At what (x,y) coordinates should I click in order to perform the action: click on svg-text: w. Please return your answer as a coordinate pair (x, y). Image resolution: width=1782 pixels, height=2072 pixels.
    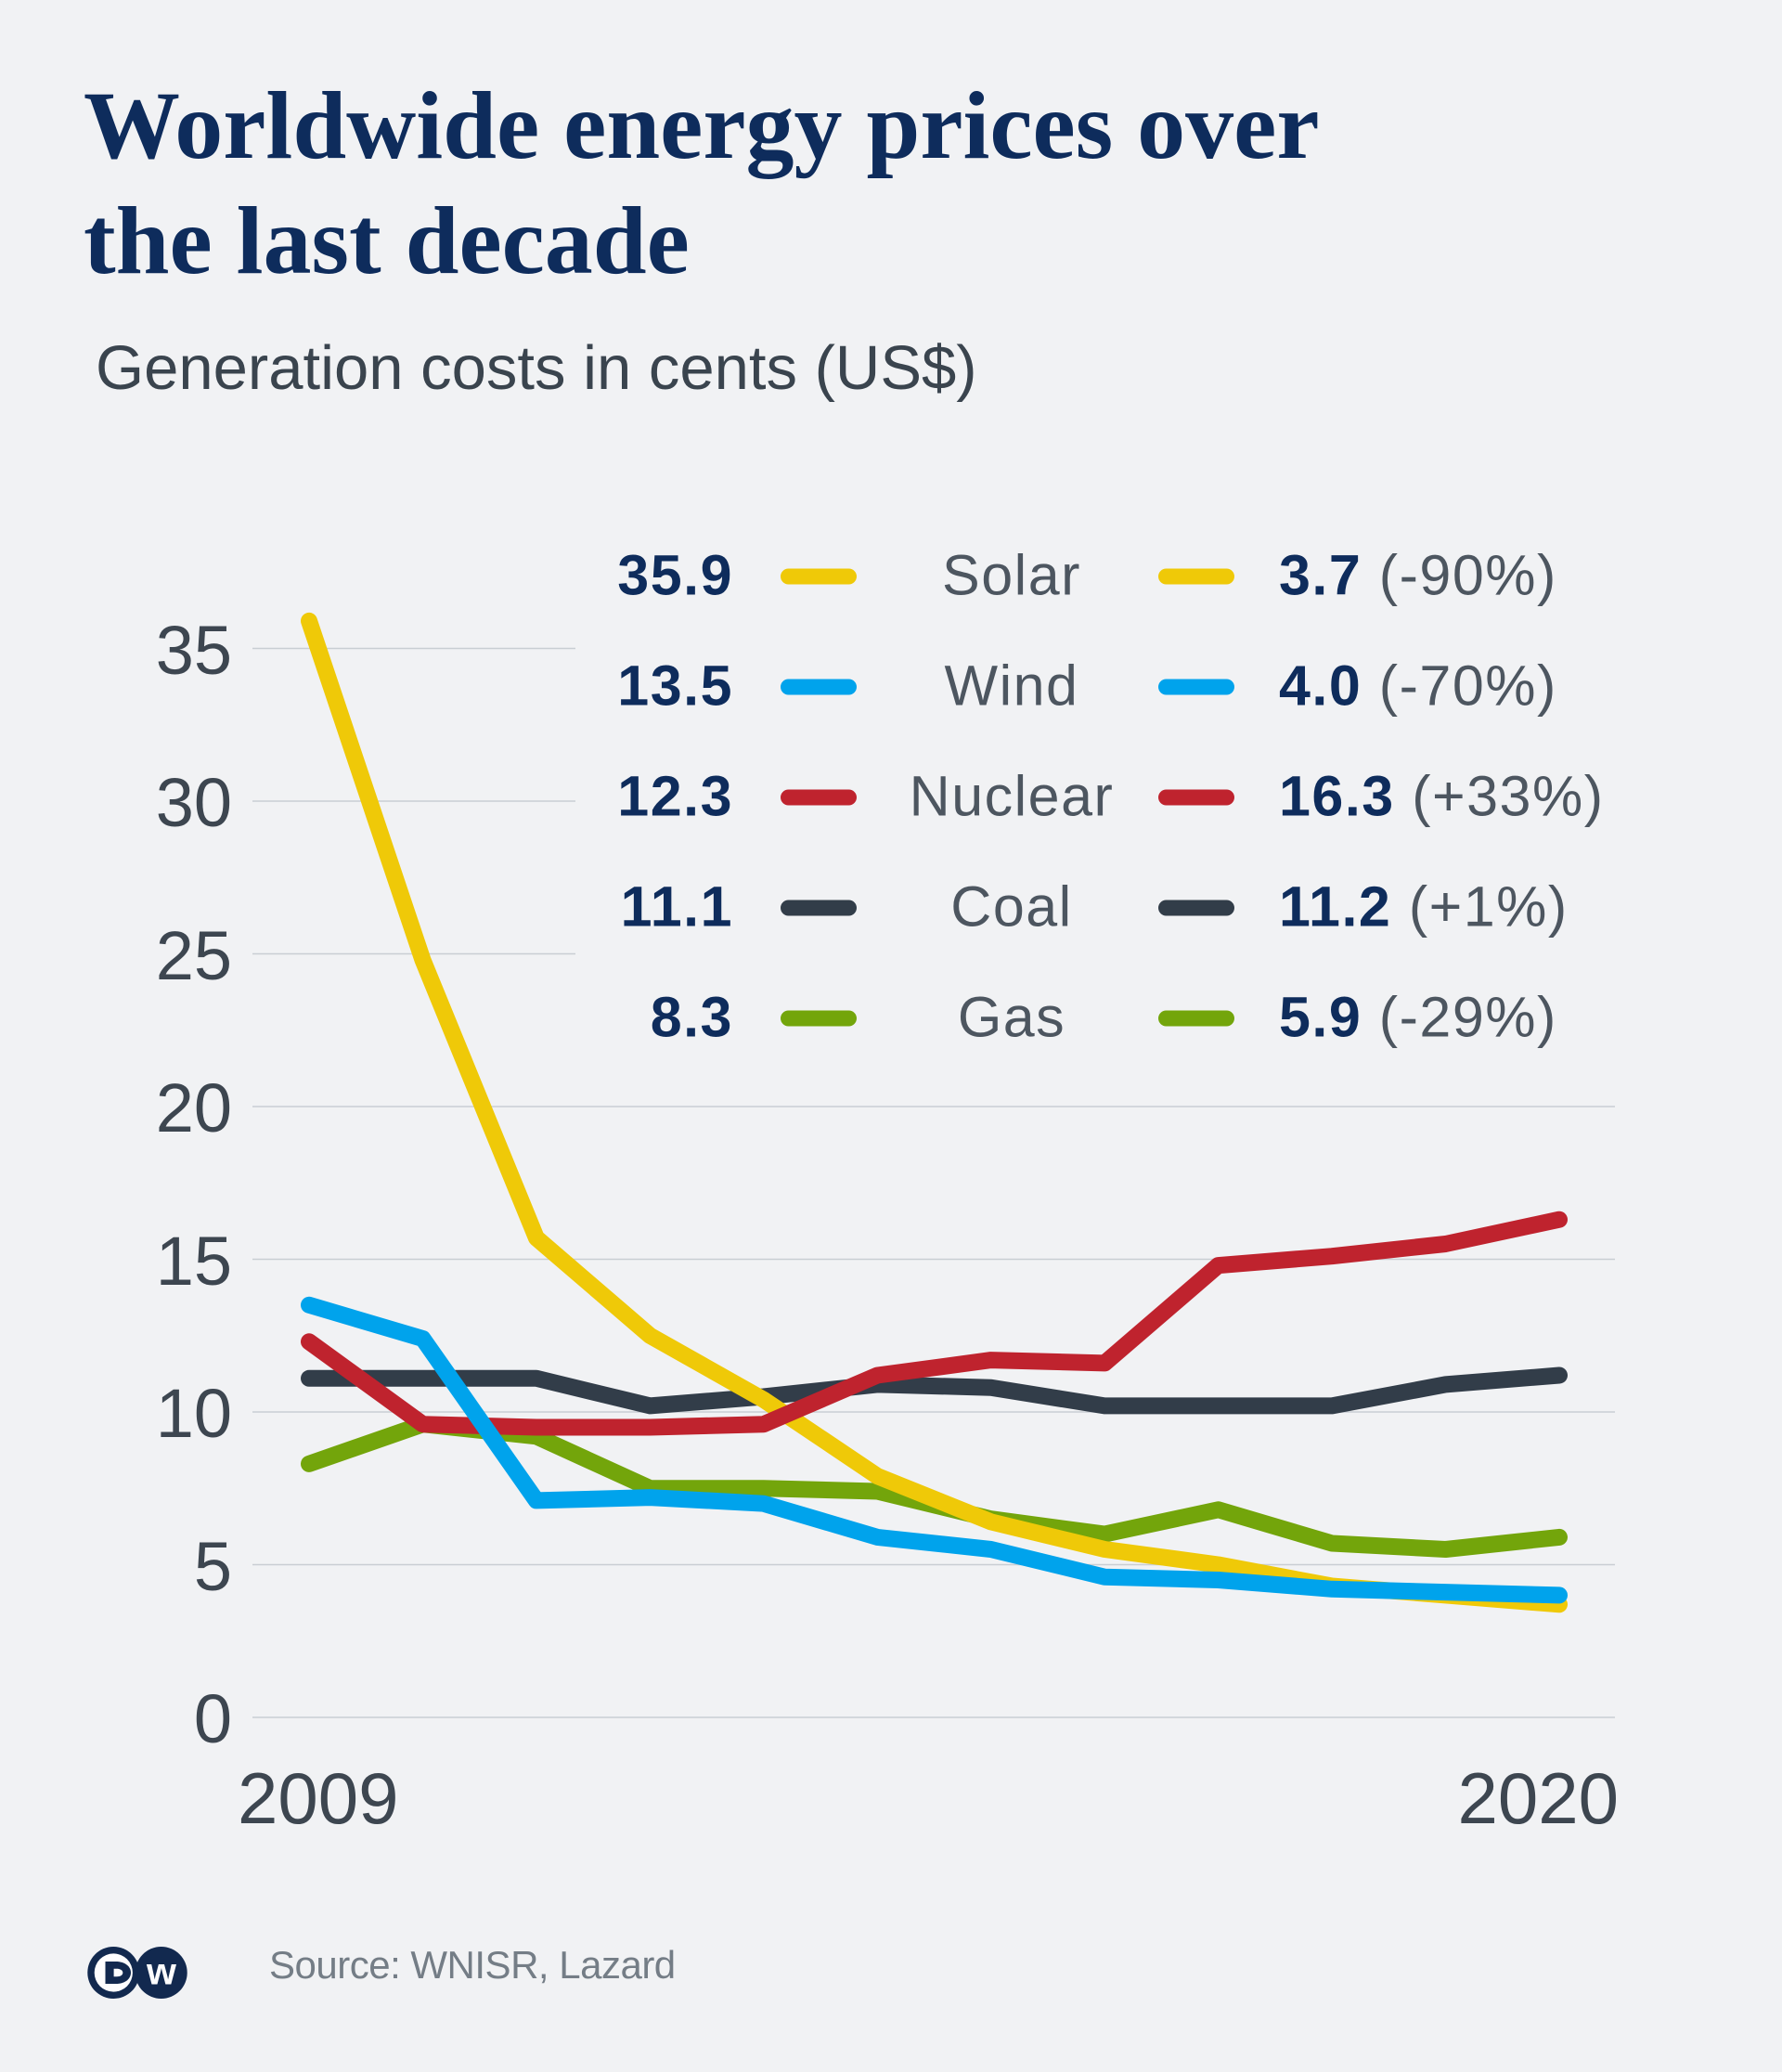
    Looking at the image, I should click on (161, 1972).